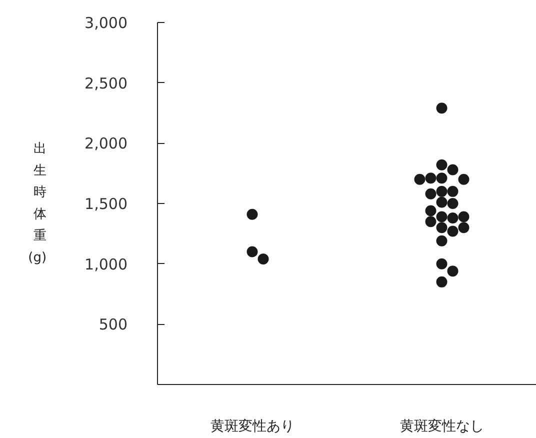 The width and height of the screenshot is (536, 438). I want to click on x-tick-label: 黄斑変性なし, so click(442, 426).